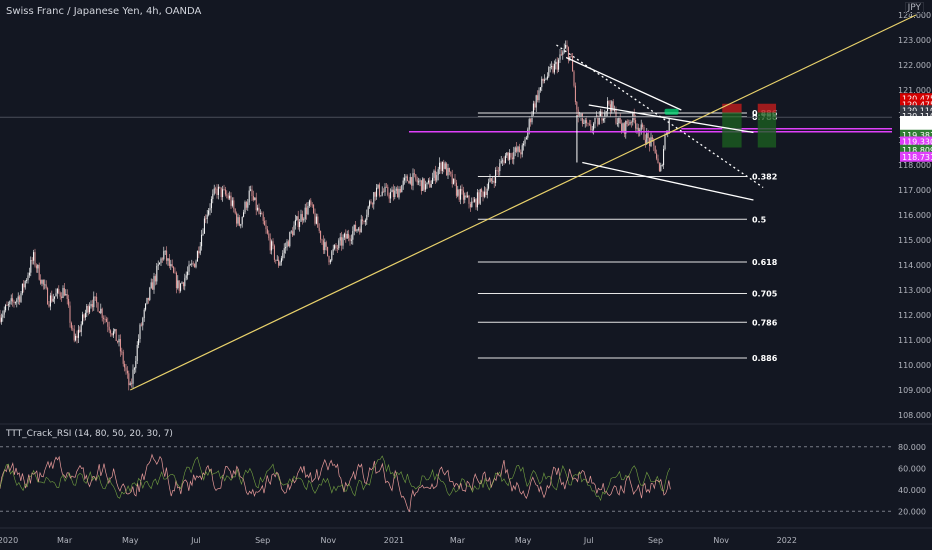  Describe the element at coordinates (195, 540) in the screenshot. I see `time-tick-label: Jul` at that location.